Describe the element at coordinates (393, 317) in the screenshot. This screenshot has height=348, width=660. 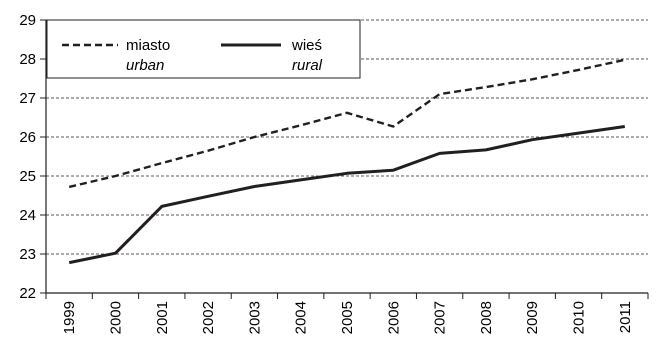
I see `x-tick-label-2006: 2006` at that location.